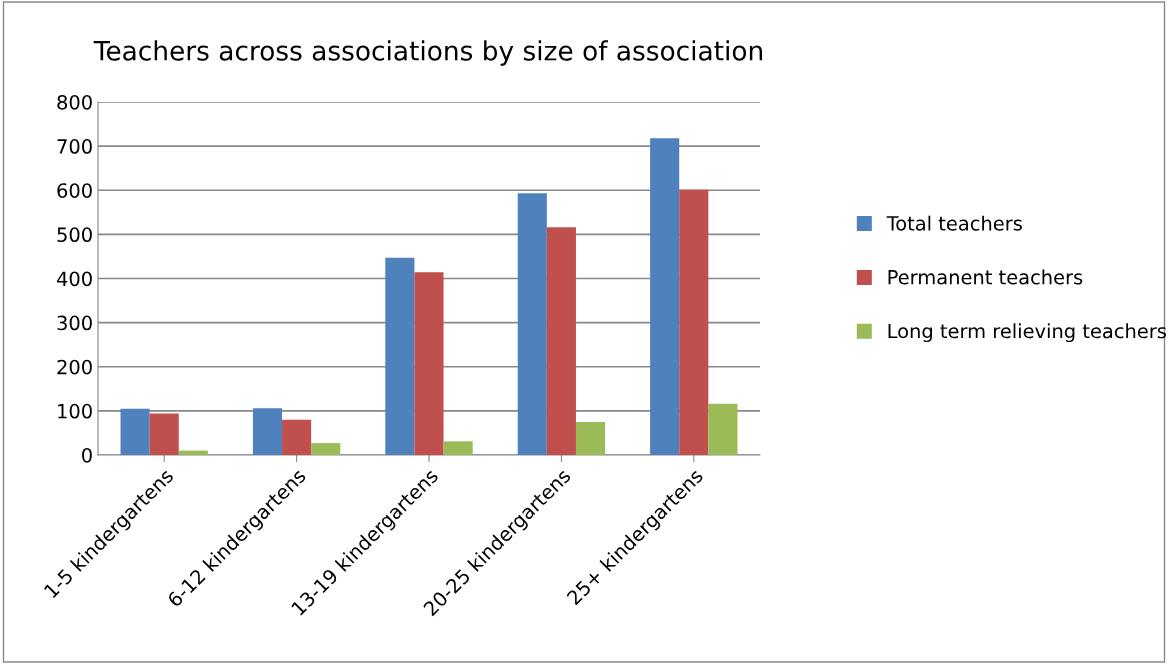 This screenshot has height=664, width=1168. I want to click on y-tick-label: 300, so click(74, 323).